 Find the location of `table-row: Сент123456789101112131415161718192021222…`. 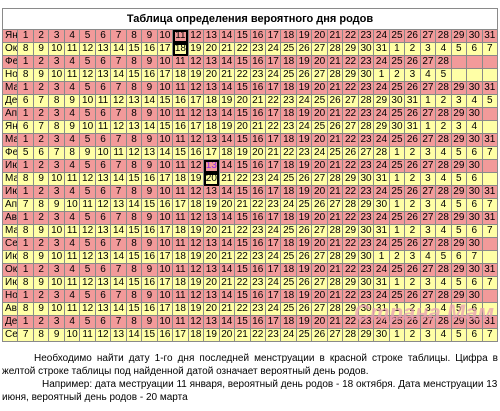

table-row: Сент123456789101112131415161718192021222… is located at coordinates (250, 244).